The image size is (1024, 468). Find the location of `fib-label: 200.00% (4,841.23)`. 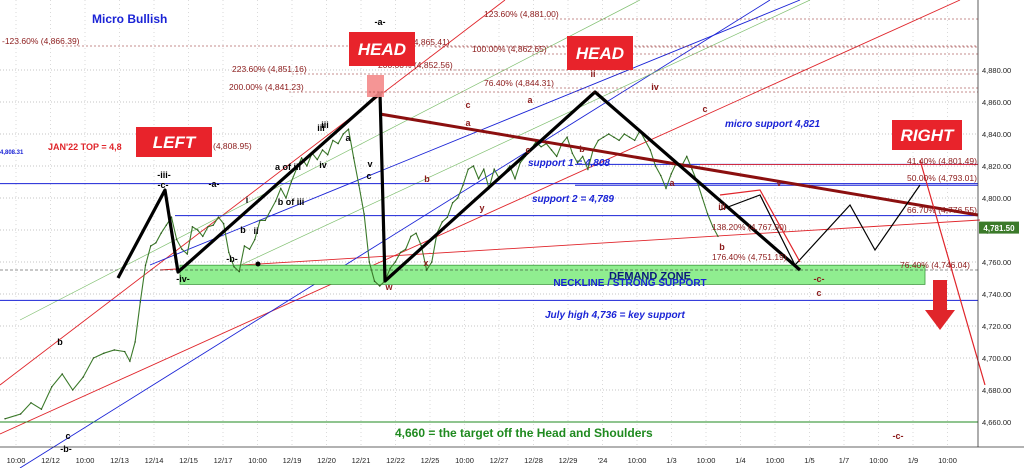

fib-label: 200.00% (4,841.23) is located at coordinates (266, 87).